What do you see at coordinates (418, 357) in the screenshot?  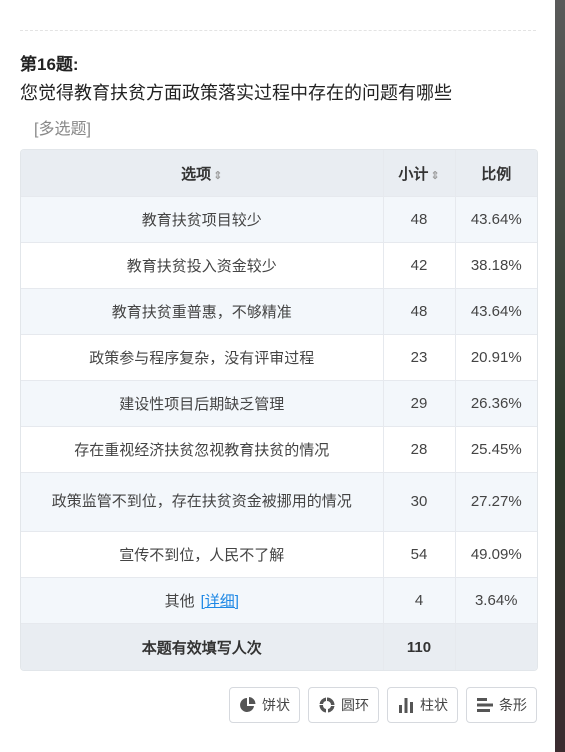 I see `count-cell: 23` at bounding box center [418, 357].